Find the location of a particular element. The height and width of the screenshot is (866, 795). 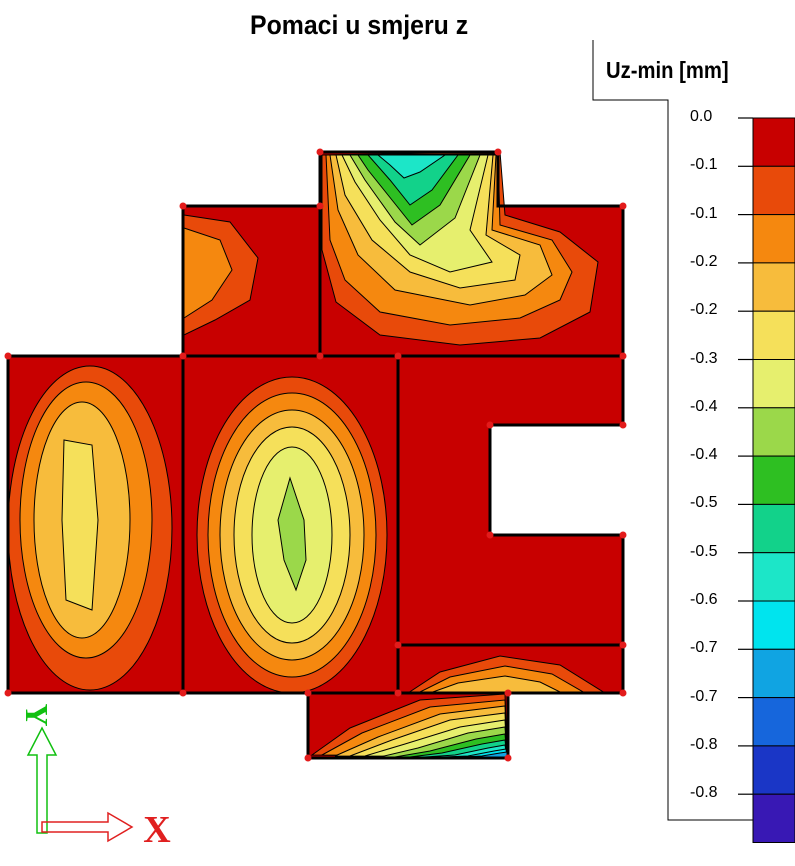

contours-left is located at coordinates (90, 528).